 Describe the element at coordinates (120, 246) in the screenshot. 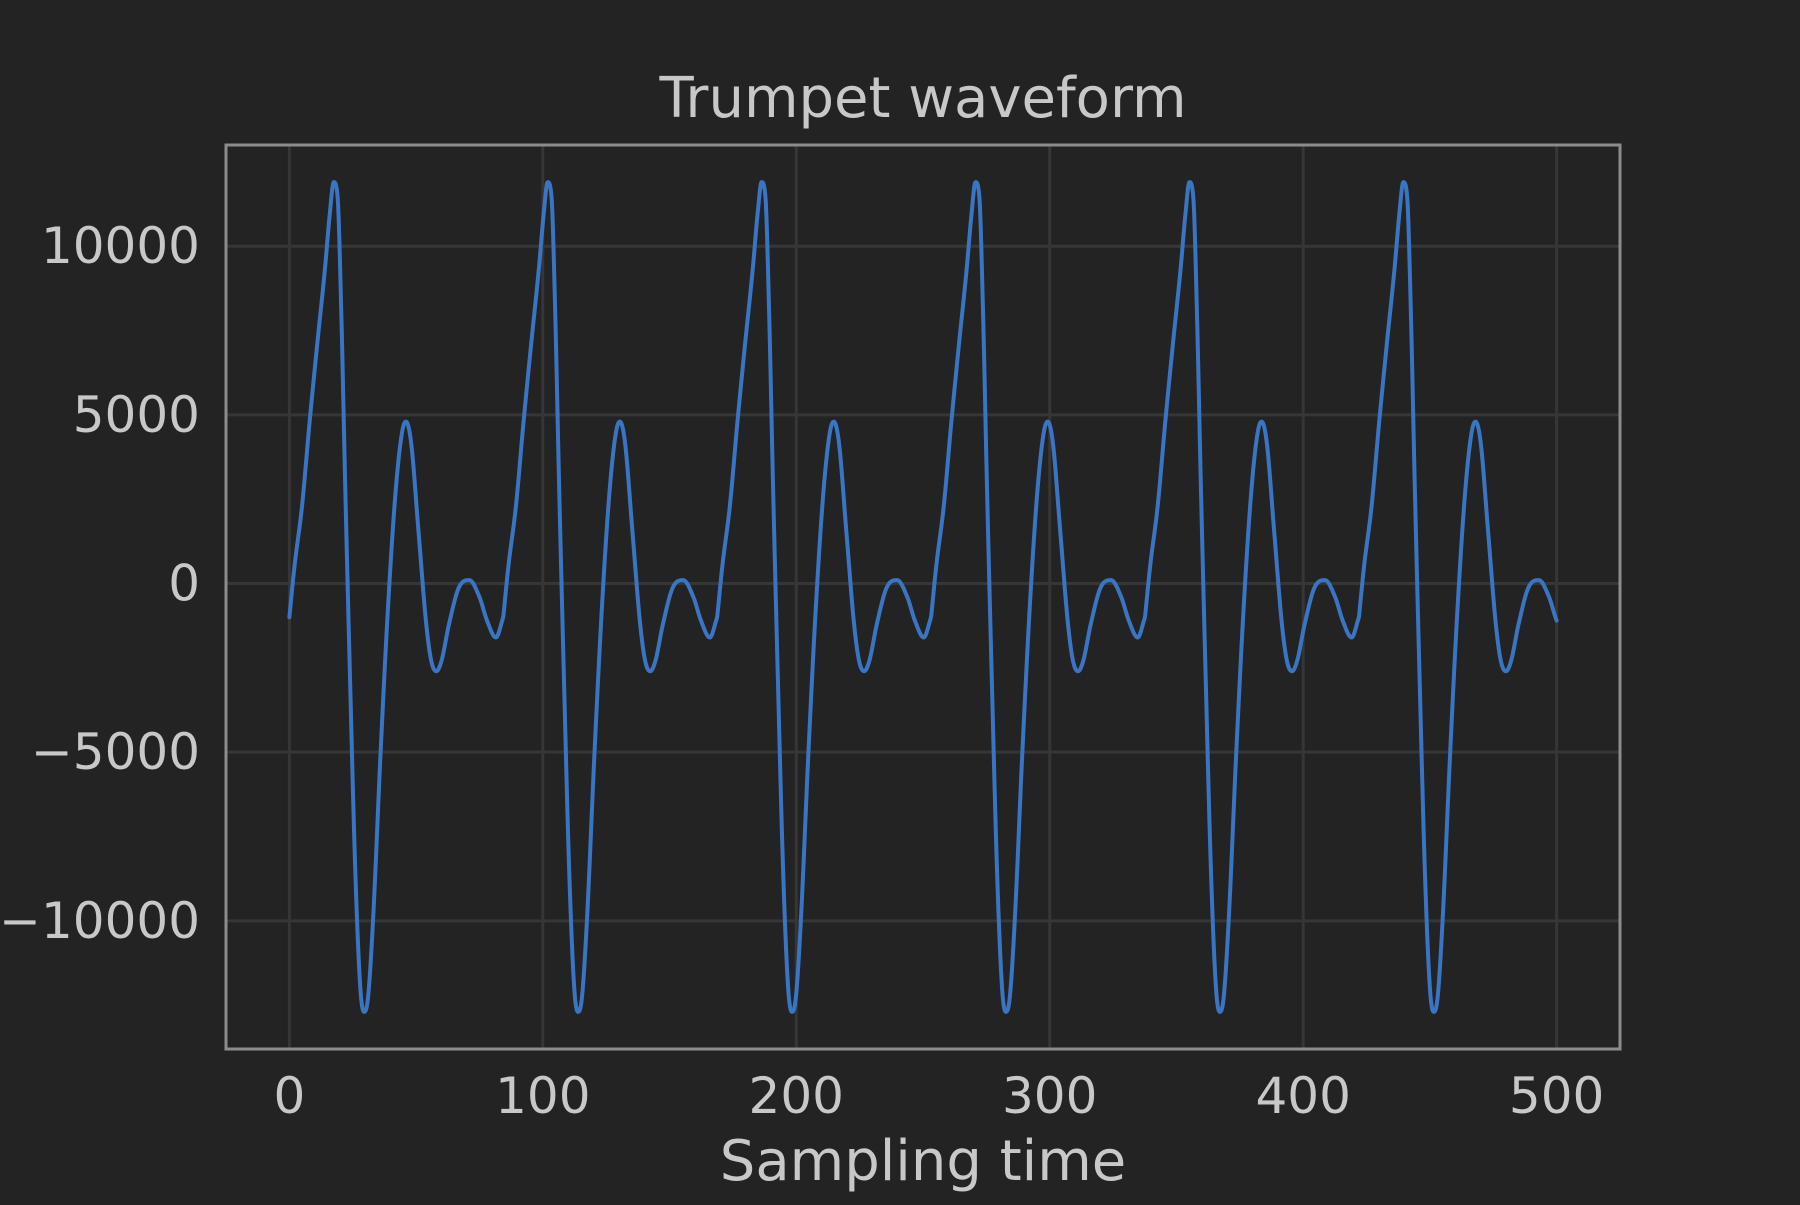

I see `y-tick-label: 10000` at that location.